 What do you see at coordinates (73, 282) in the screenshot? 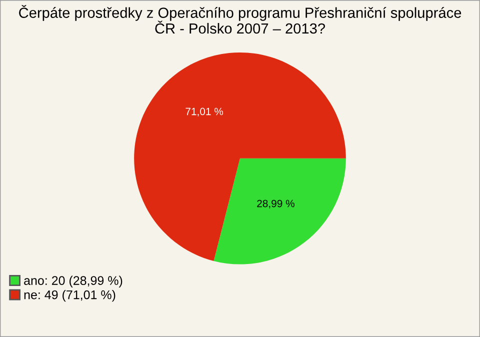
I see `legend-label: ano: 20 (28,99 %)` at bounding box center [73, 282].